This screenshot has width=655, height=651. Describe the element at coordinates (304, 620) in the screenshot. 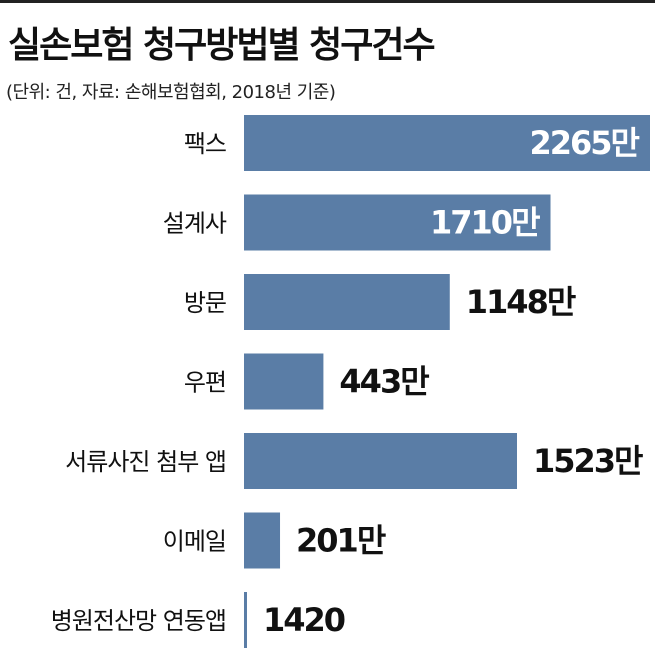

I see `value-label: 1420` at that location.